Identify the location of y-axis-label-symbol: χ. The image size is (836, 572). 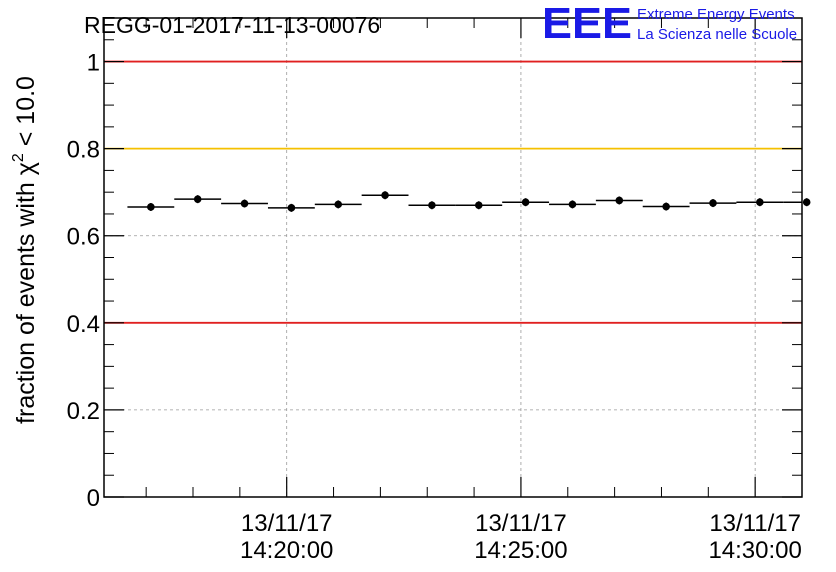
(26, 168).